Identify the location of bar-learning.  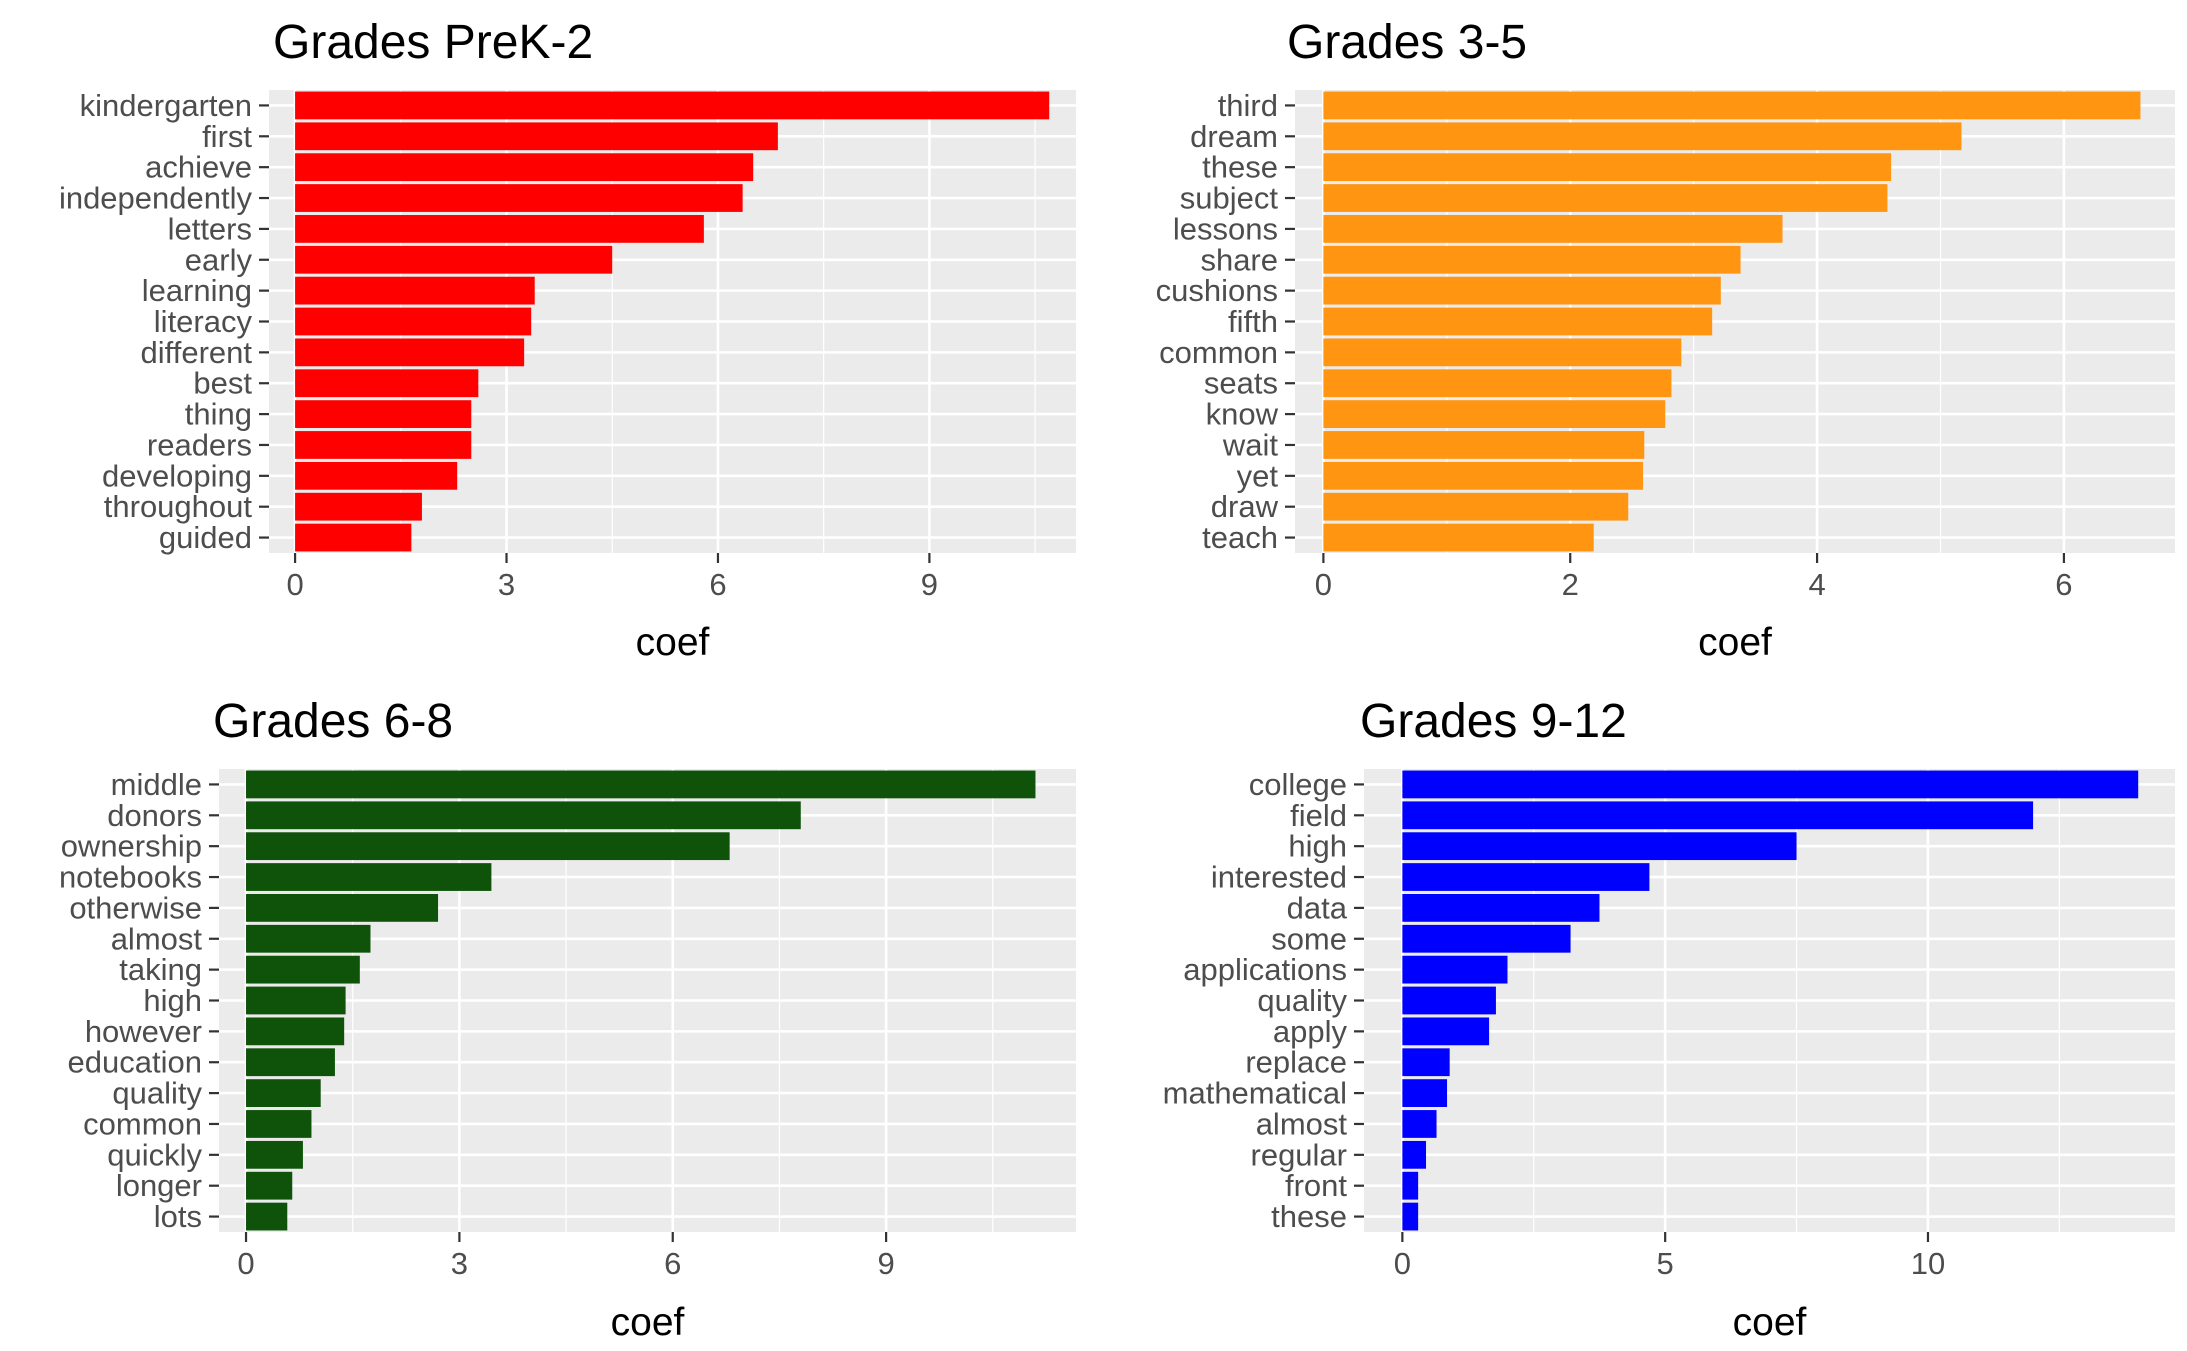
(415, 290).